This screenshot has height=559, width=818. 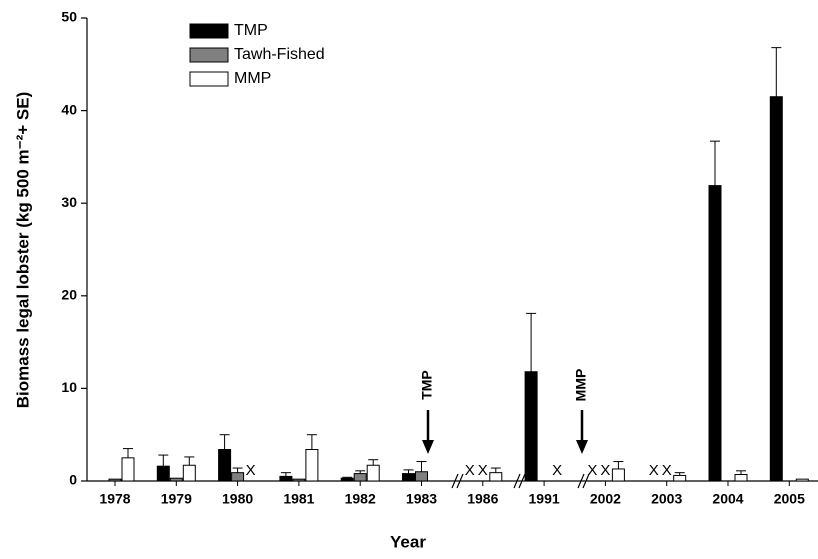 I want to click on y-axis-title: Biomass legal lobster (kg 500 m⁻²+ SE), so click(x=22, y=250).